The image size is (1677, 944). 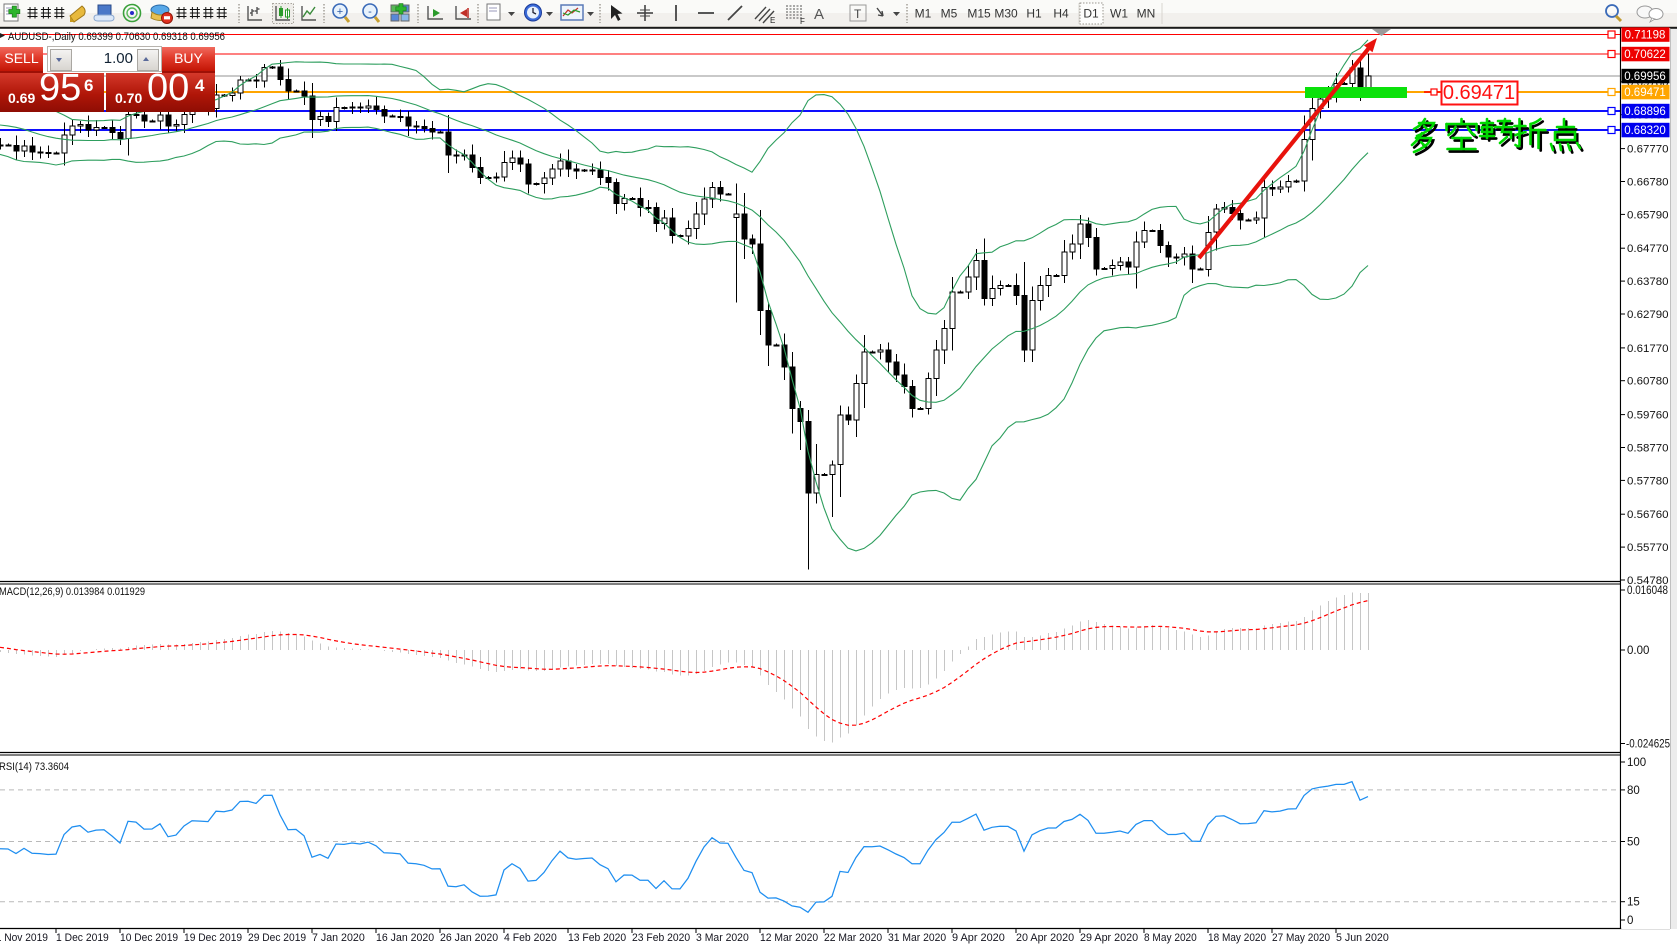 What do you see at coordinates (149, 938) in the screenshot?
I see `svg-text: 10 Dec 2019` at bounding box center [149, 938].